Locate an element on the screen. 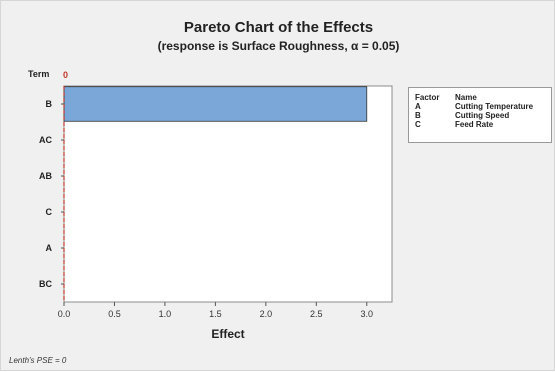 The height and width of the screenshot is (372, 555). bar is located at coordinates (215, 104).